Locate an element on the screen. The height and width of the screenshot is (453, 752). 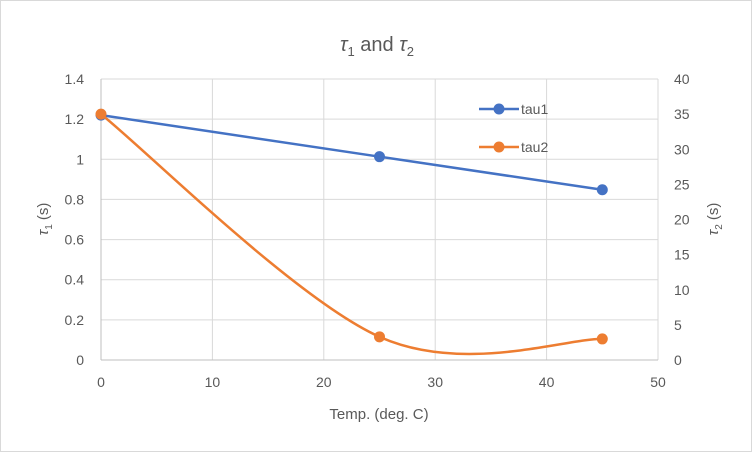
y-left-tick-label: 1 is located at coordinates (80, 159).